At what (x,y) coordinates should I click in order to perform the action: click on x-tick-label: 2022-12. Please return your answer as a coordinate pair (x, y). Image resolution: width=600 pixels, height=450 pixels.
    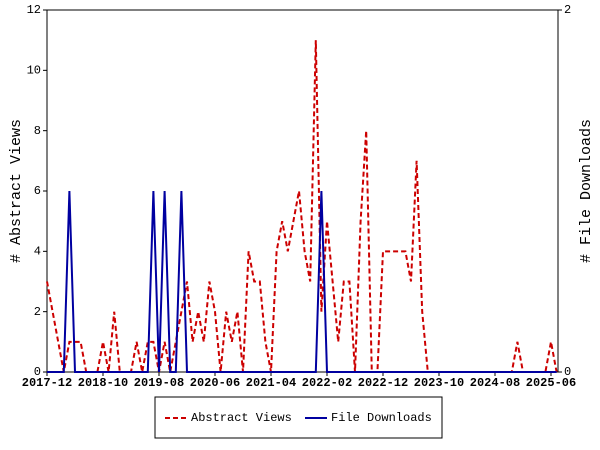
    Looking at the image, I should click on (383, 383).